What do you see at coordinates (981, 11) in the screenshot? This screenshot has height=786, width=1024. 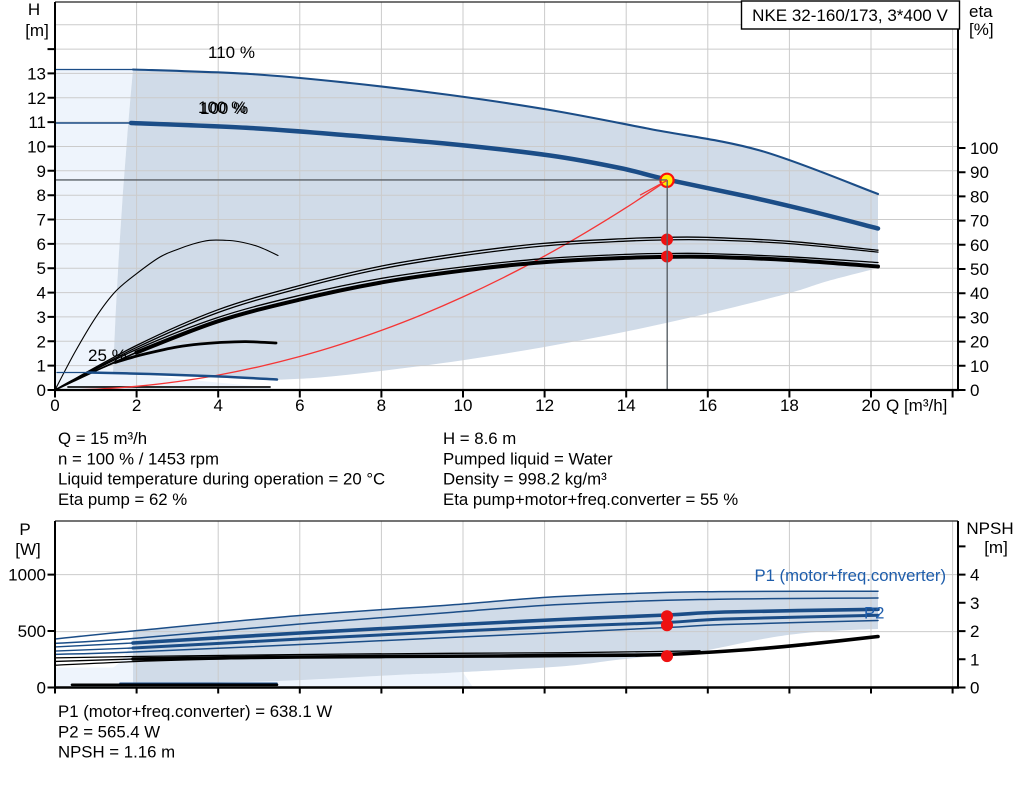 I see `svg-text: eta` at bounding box center [981, 11].